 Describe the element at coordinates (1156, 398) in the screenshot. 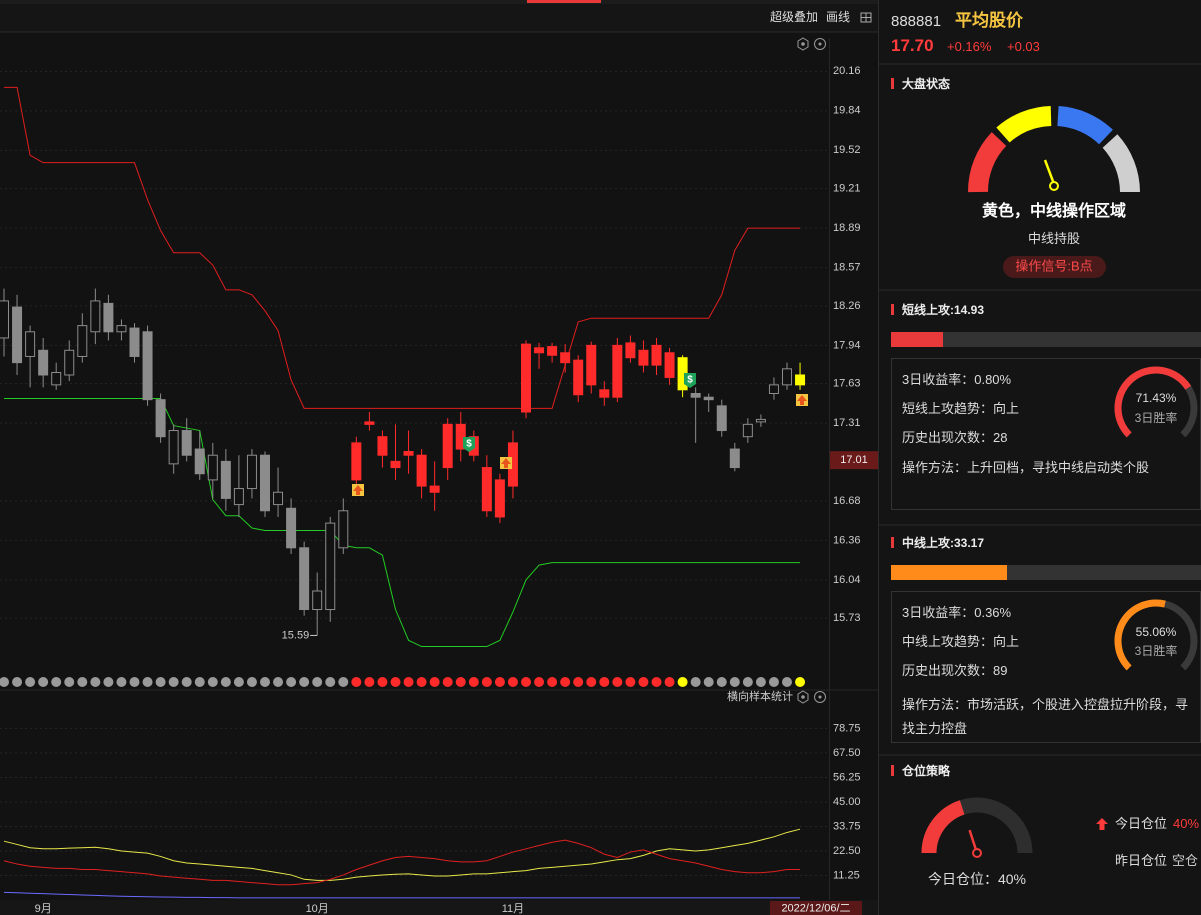

I see `win-rate: 71.43%` at that location.